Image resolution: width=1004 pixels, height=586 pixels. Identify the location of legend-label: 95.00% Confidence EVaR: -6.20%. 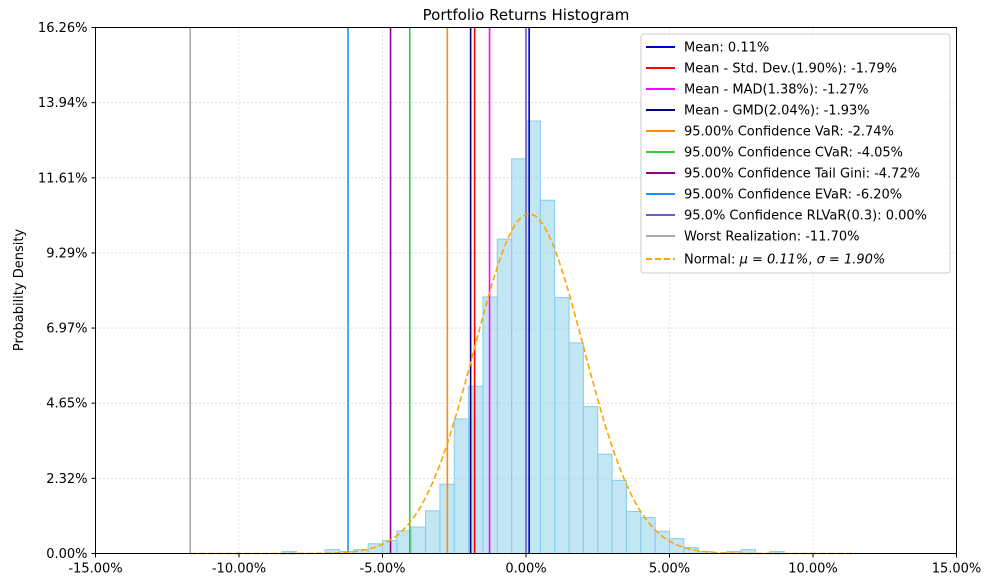
(793, 195).